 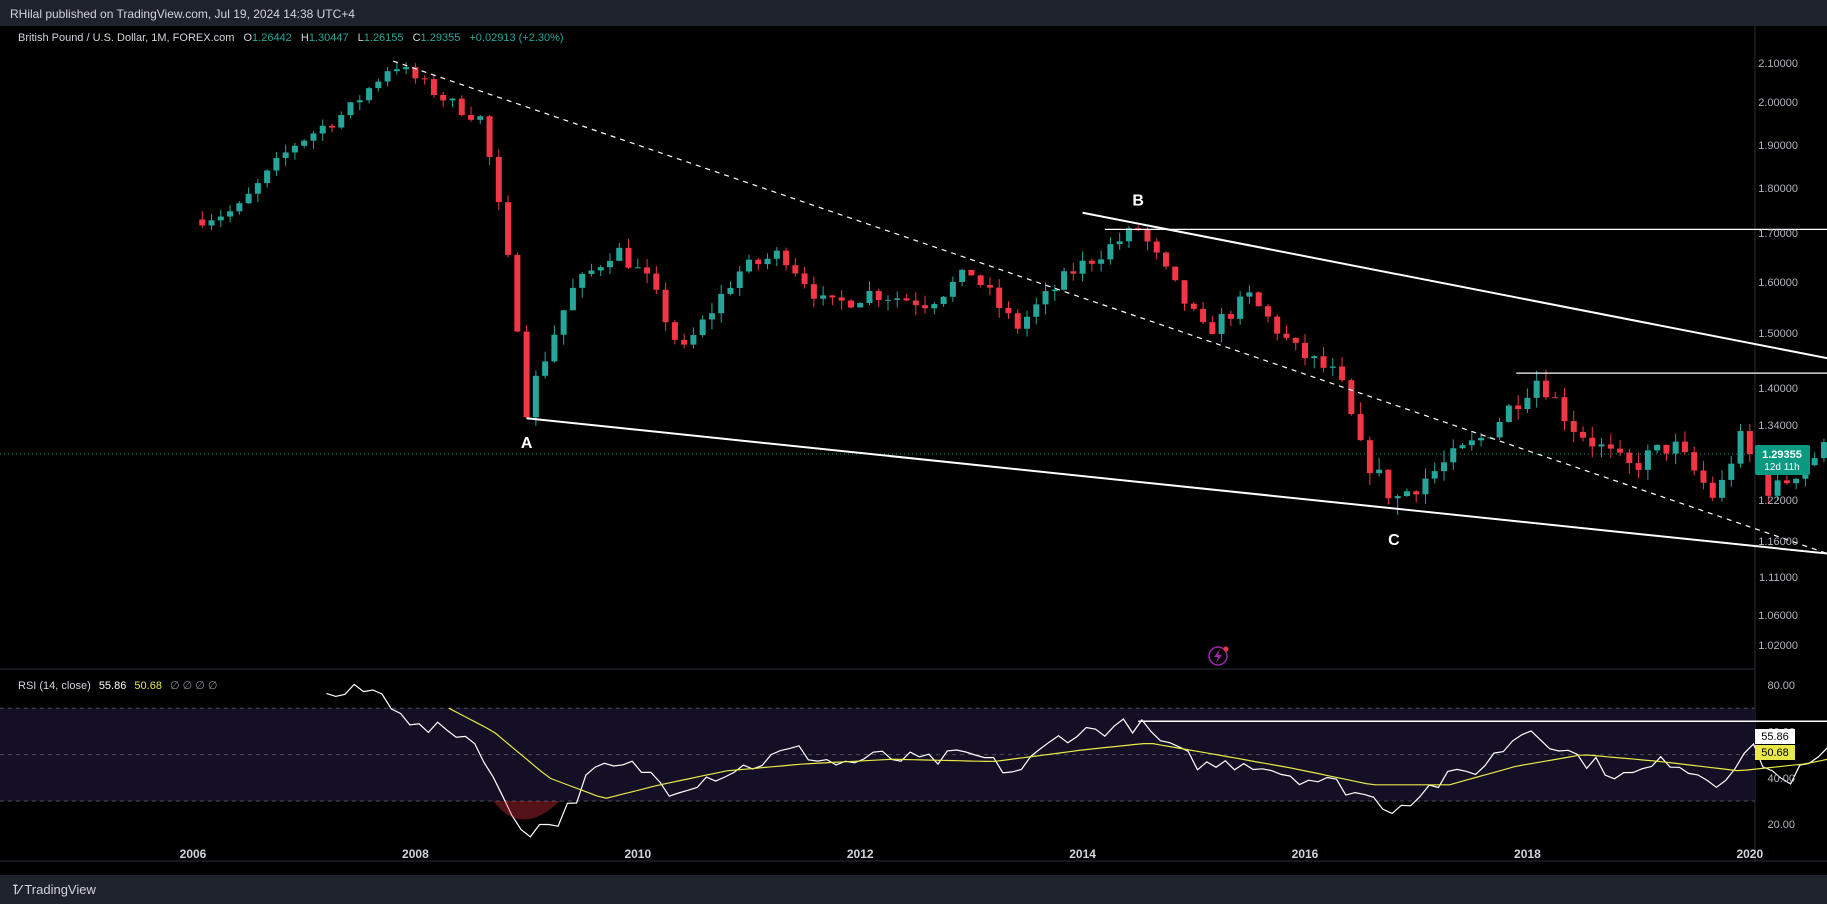 What do you see at coordinates (1782, 460) in the screenshot?
I see `price-badge: 1.29355 12d 11h` at bounding box center [1782, 460].